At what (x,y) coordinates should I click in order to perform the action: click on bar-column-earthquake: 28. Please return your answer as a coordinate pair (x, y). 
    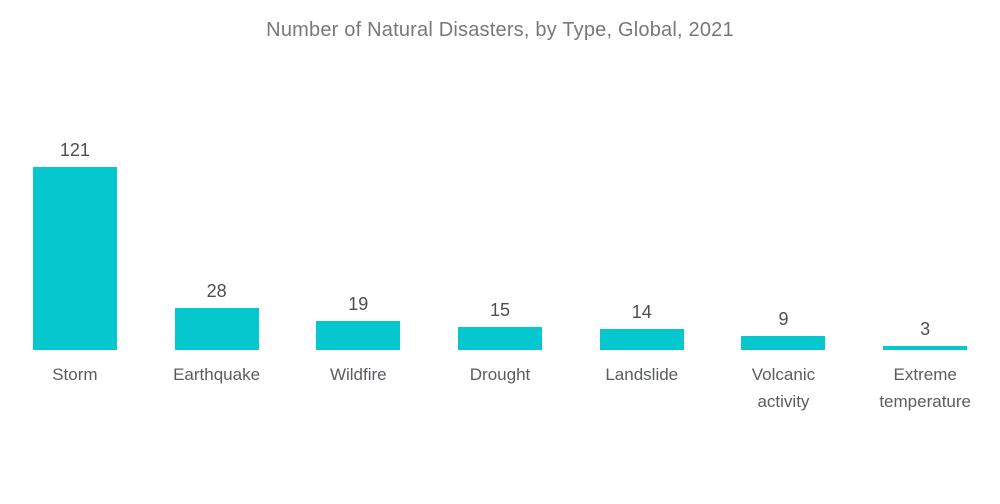
    Looking at the image, I should click on (217, 315).